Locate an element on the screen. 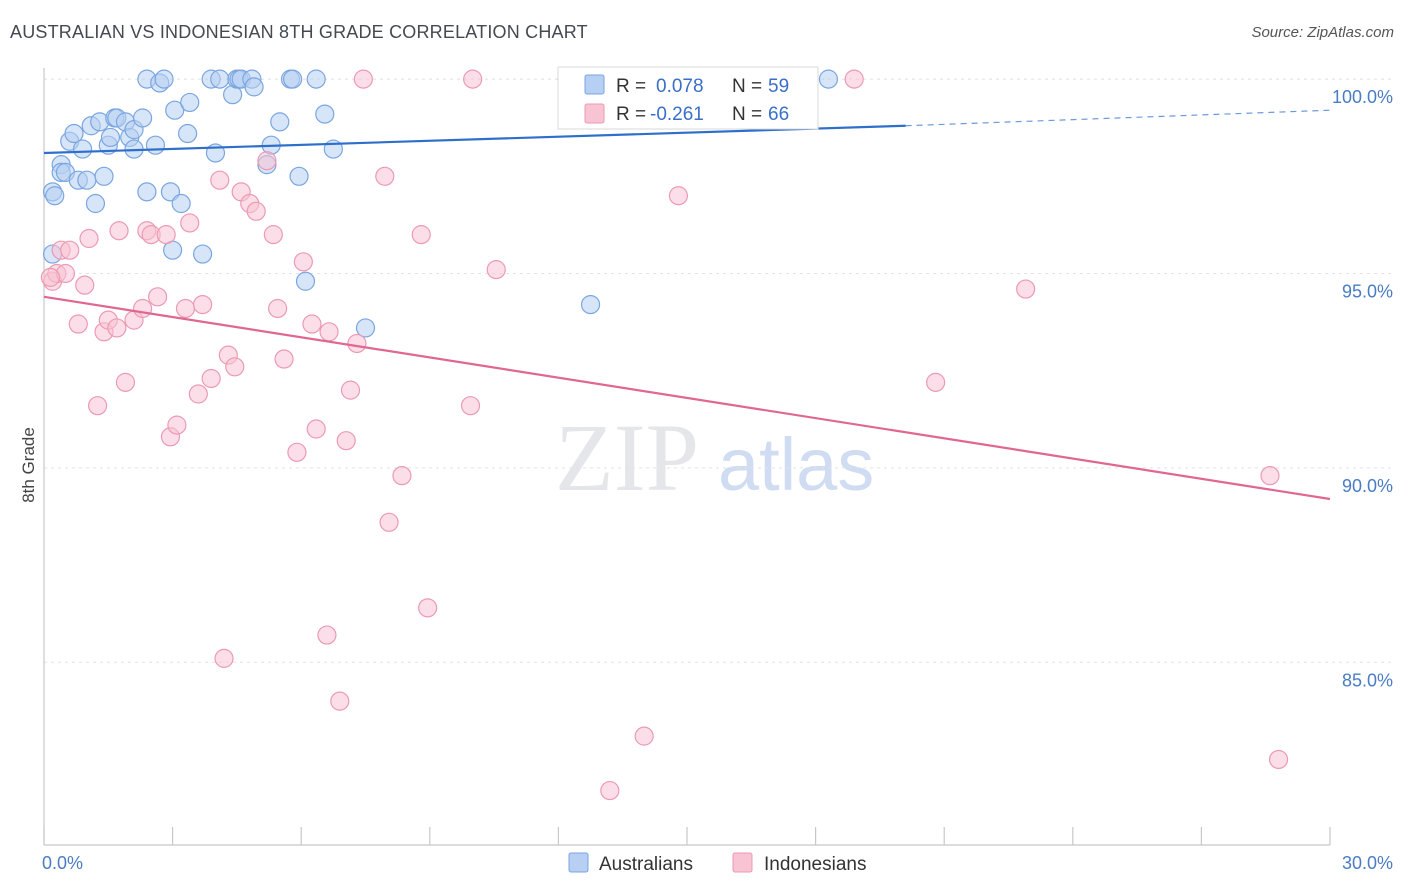 The width and height of the screenshot is (1406, 892). legend-r-label-indonesians: R = is located at coordinates (631, 114).